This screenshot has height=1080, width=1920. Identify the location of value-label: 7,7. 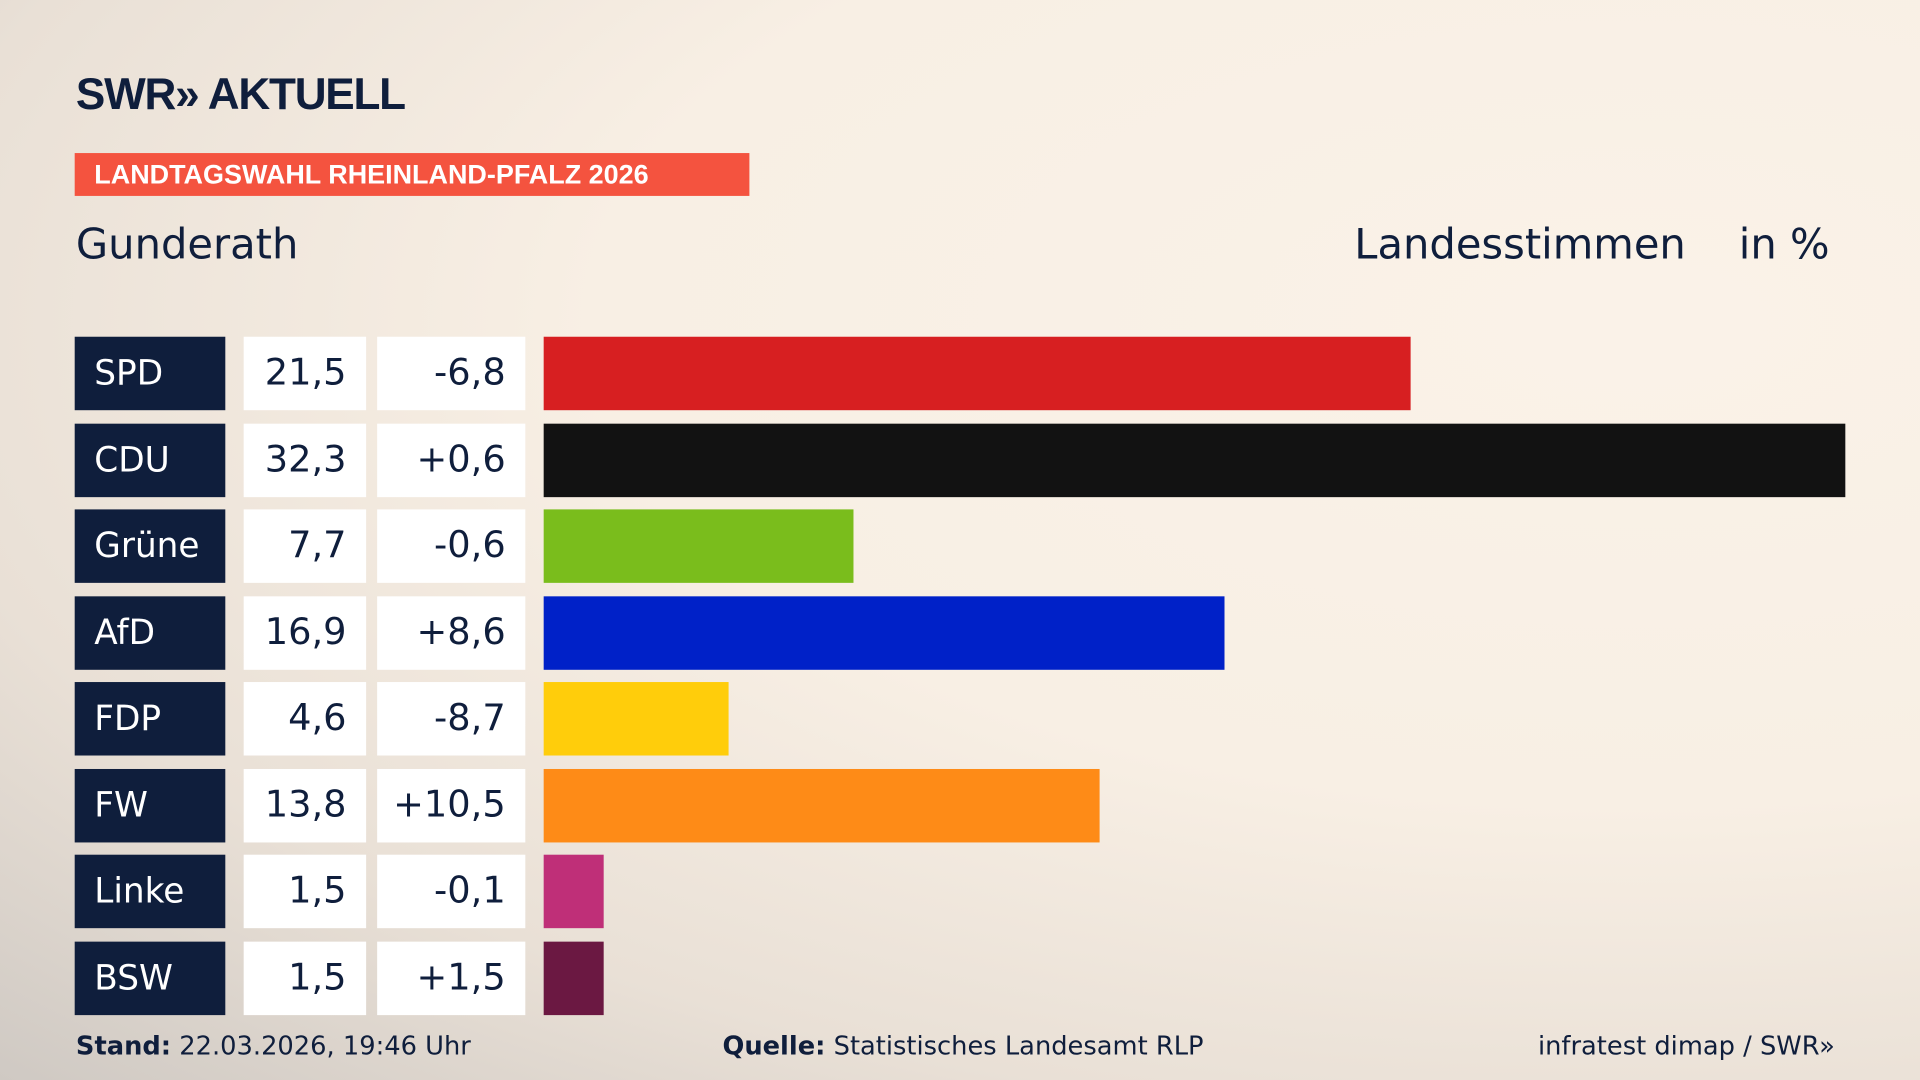
(305, 546).